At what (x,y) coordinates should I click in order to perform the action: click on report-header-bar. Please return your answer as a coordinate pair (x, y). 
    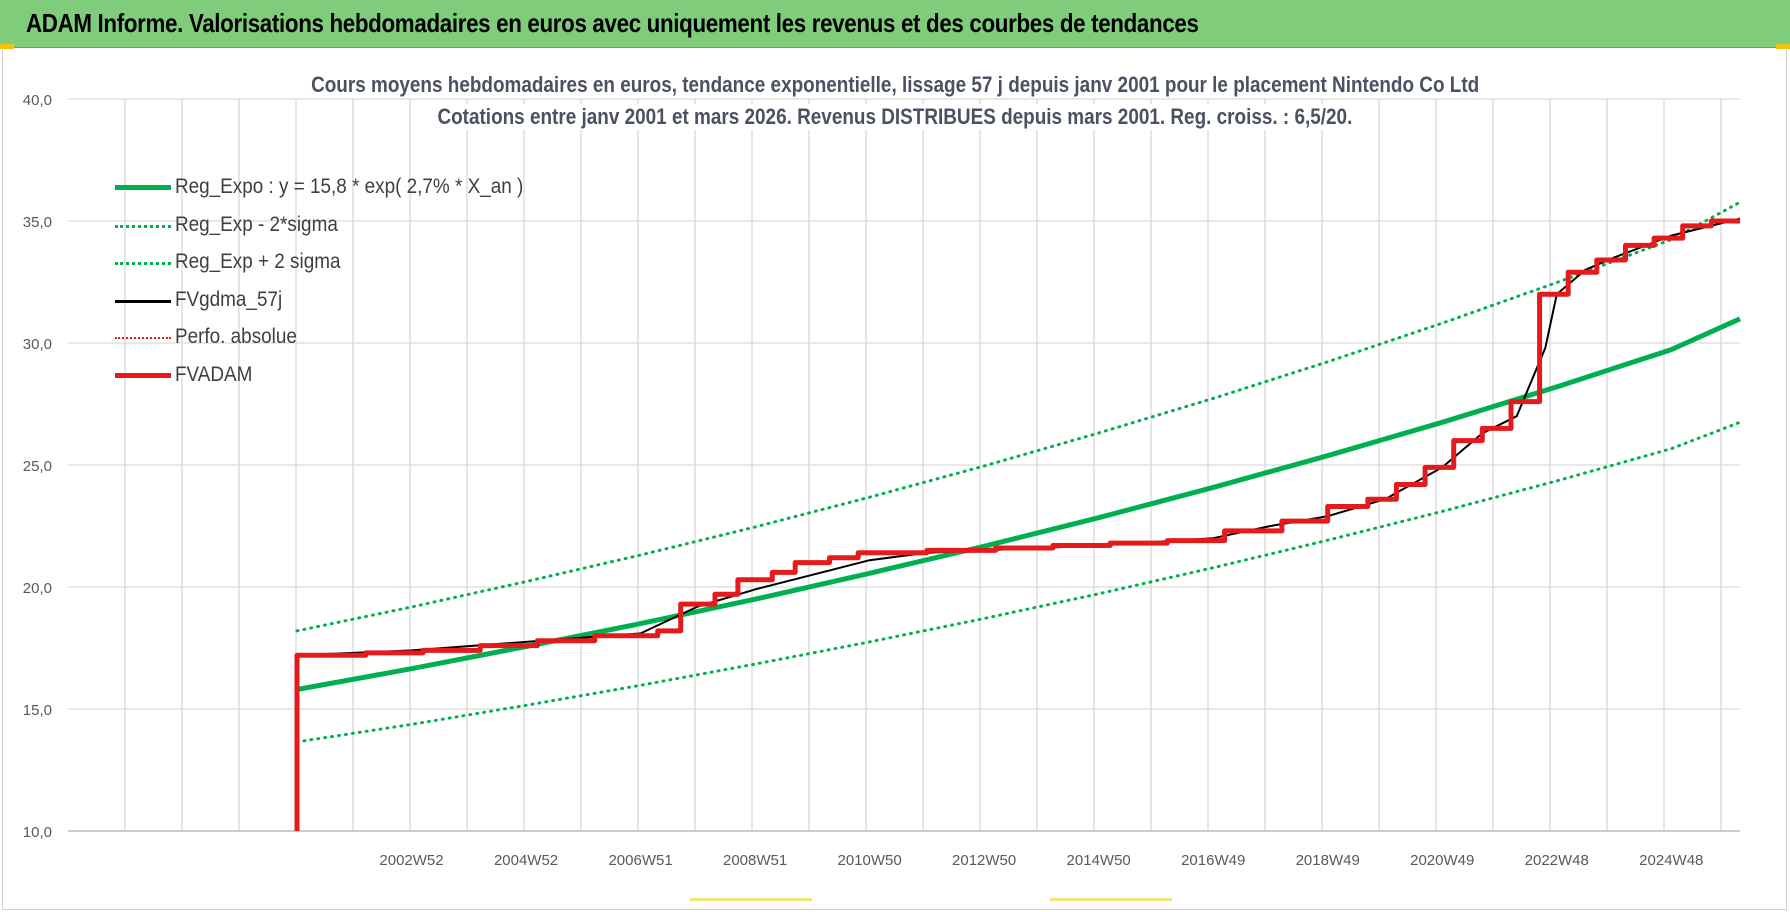
    Looking at the image, I should click on (895, 24).